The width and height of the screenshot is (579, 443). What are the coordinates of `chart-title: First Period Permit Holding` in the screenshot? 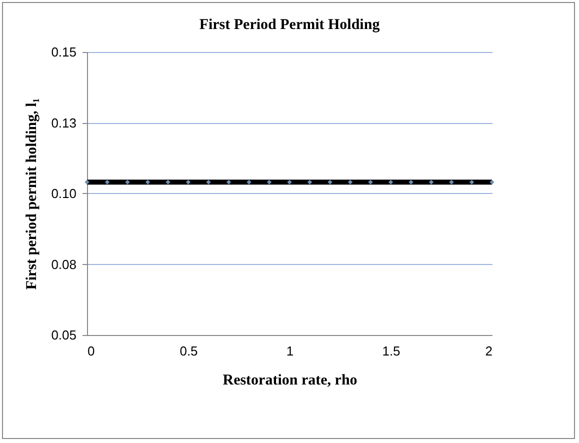 It's located at (289, 25).